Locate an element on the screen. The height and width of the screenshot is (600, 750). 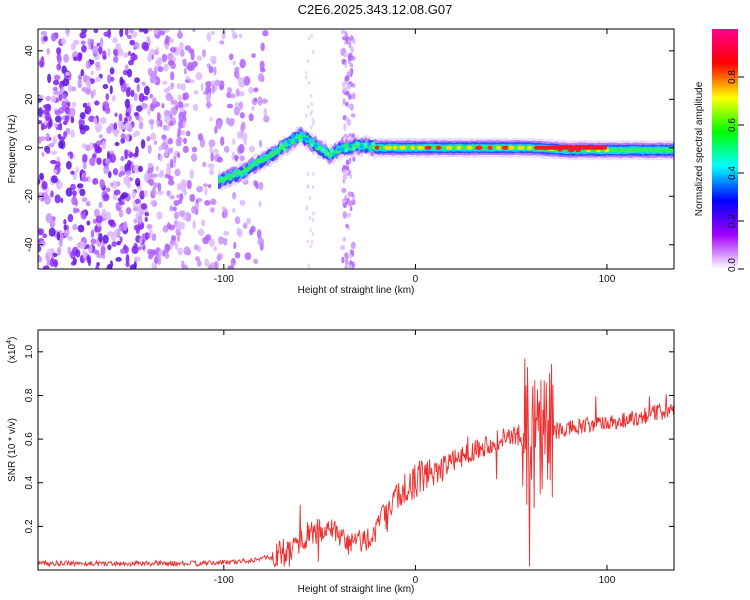
y-tick-label: -20 is located at coordinates (29, 196).